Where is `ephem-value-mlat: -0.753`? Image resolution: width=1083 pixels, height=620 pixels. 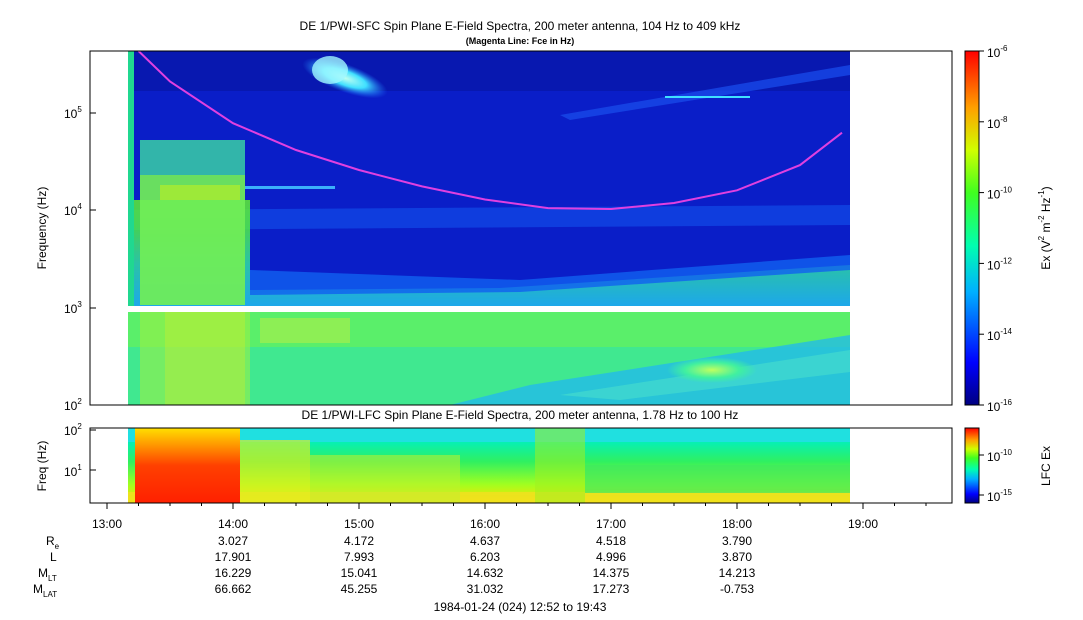
ephem-value-mlat: -0.753 is located at coordinates (737, 589).